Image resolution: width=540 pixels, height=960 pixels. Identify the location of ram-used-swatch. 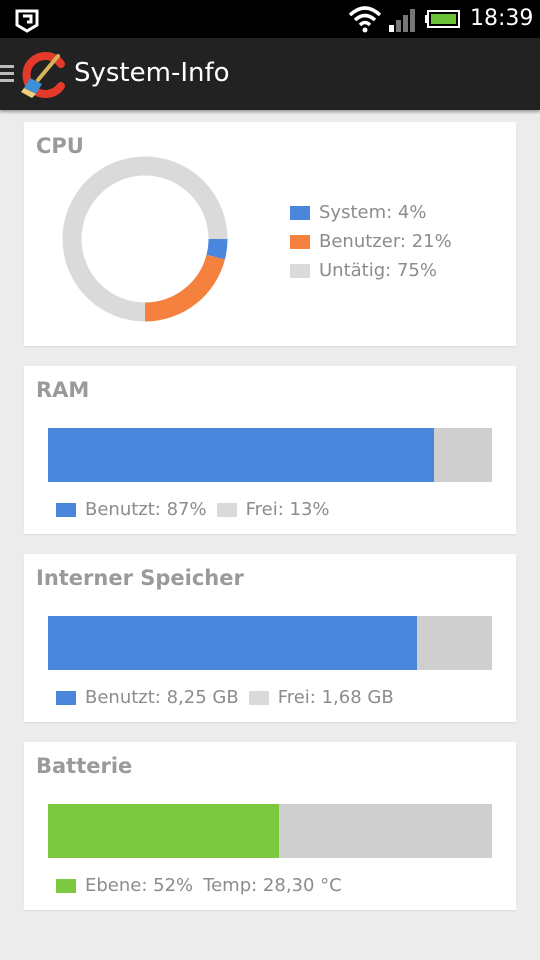
(66, 510).